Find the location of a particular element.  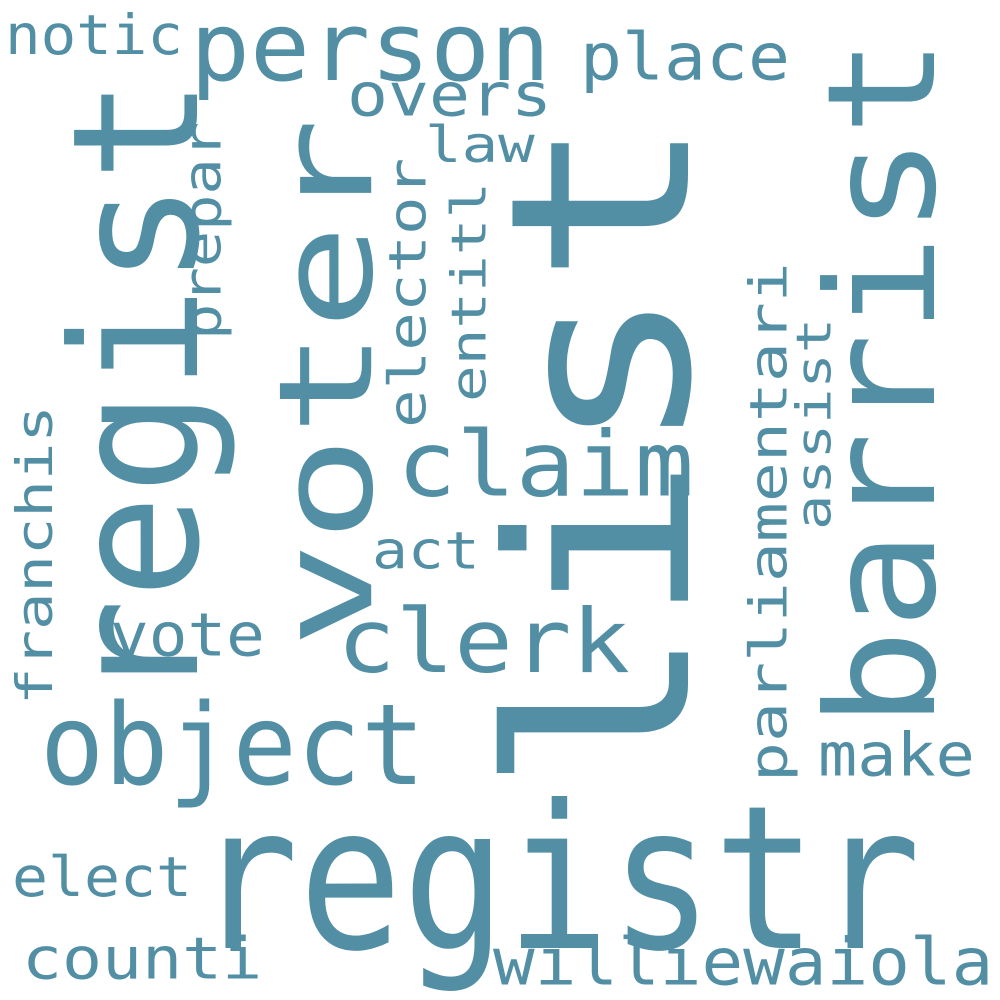

word-claim: claim is located at coordinates (546, 464).